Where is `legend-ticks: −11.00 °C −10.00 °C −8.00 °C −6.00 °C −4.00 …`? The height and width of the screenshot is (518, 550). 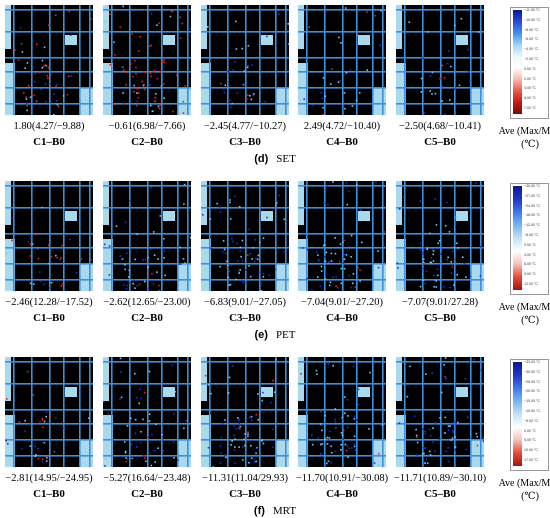 legend-ticks: −11.00 °C −10.00 °C −8.00 °C −6.00 °C −4.00 … is located at coordinates (536, 61).